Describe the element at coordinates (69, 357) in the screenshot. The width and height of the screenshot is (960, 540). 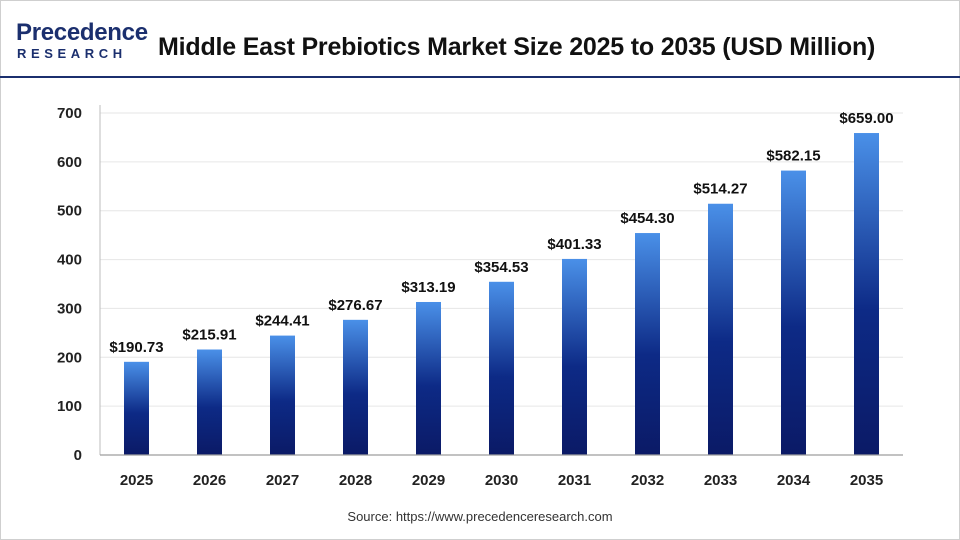
I see `y-tick-label: 200` at that location.